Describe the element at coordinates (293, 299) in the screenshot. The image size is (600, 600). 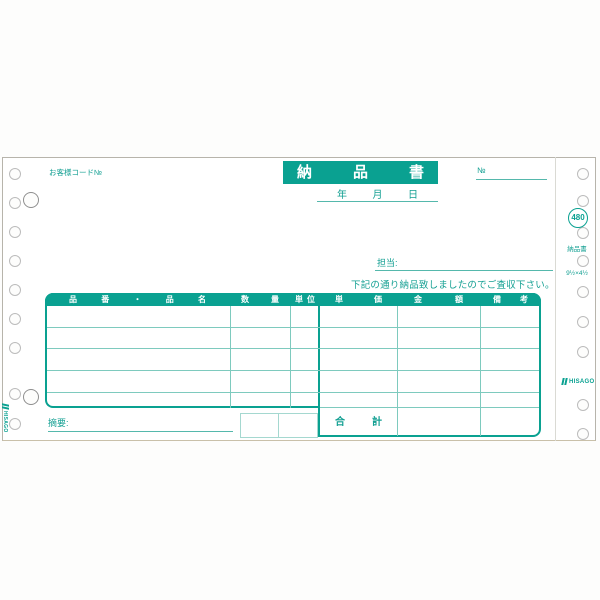
I see `table-header-row` at that location.